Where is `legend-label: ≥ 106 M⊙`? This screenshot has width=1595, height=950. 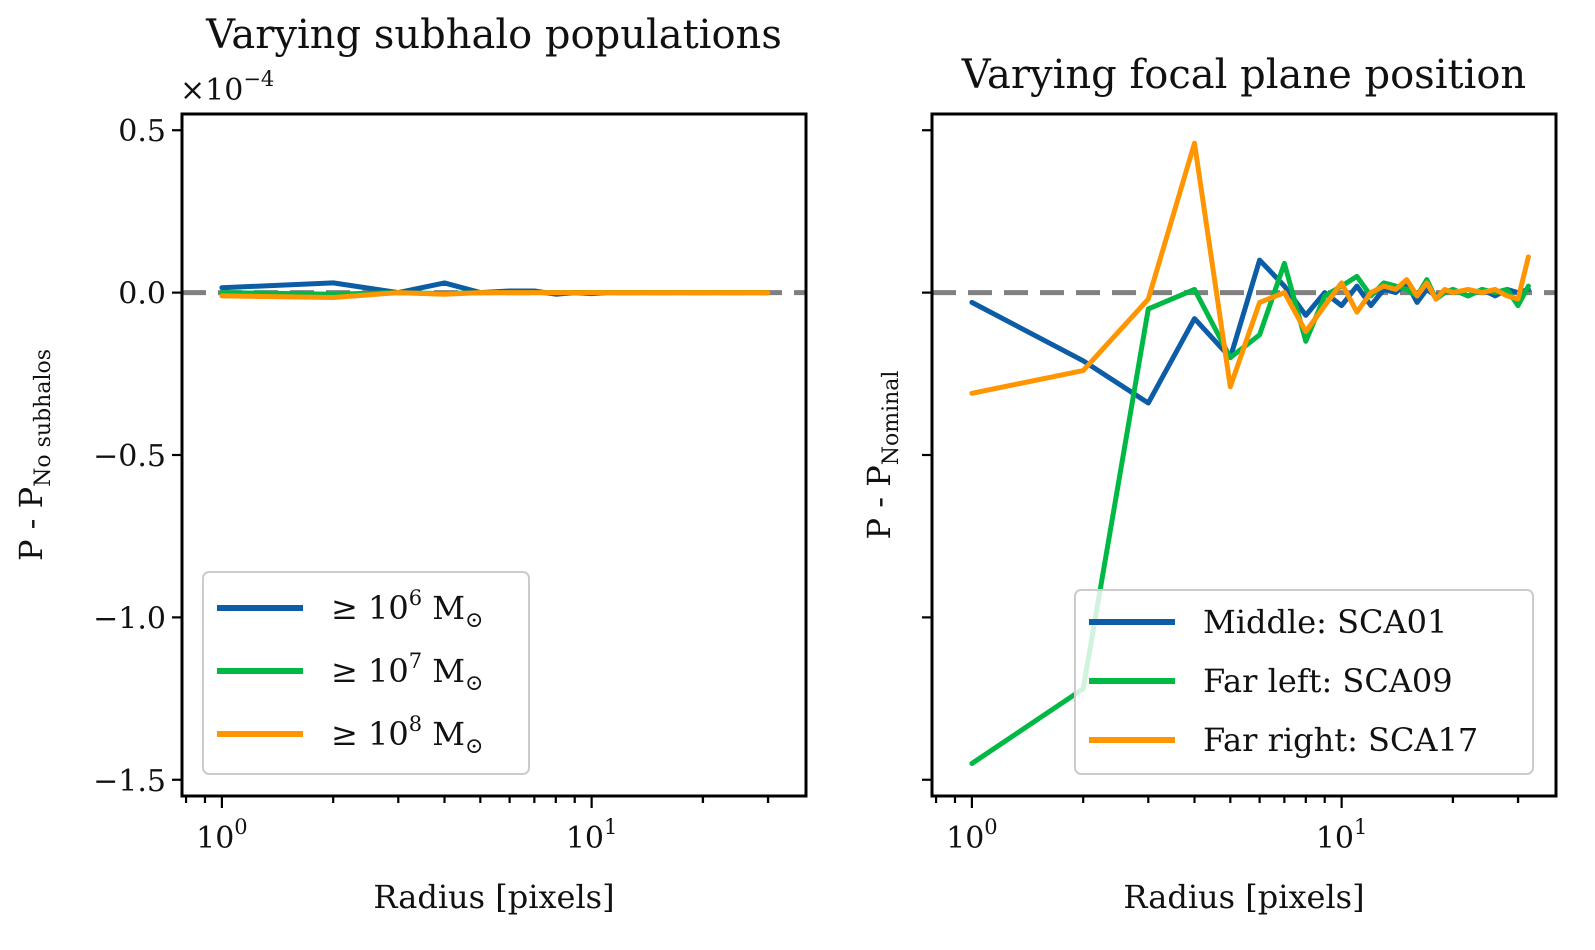 legend-label: ≥ 106 M⊙ is located at coordinates (407, 609).